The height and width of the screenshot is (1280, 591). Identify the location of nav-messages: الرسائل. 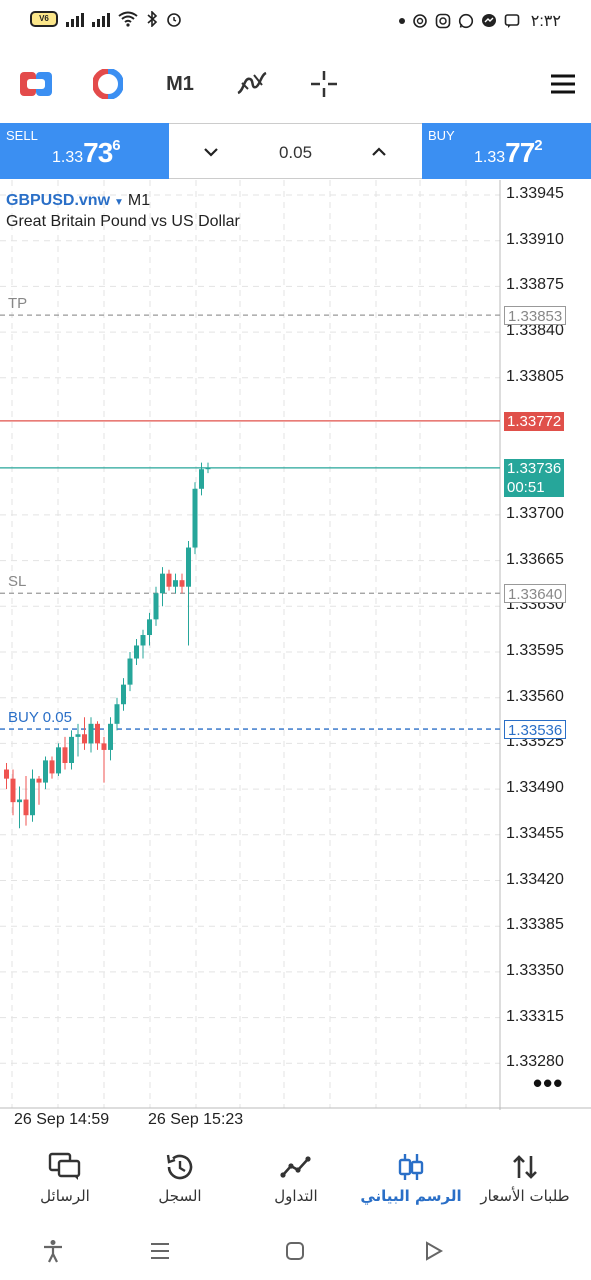
(65, 1176).